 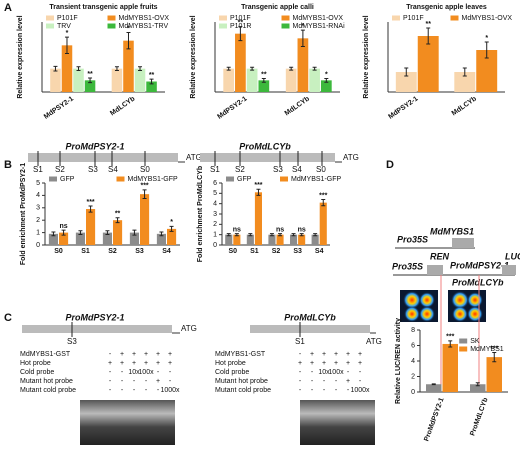 I want to click on significance: ns, so click(x=280, y=229).